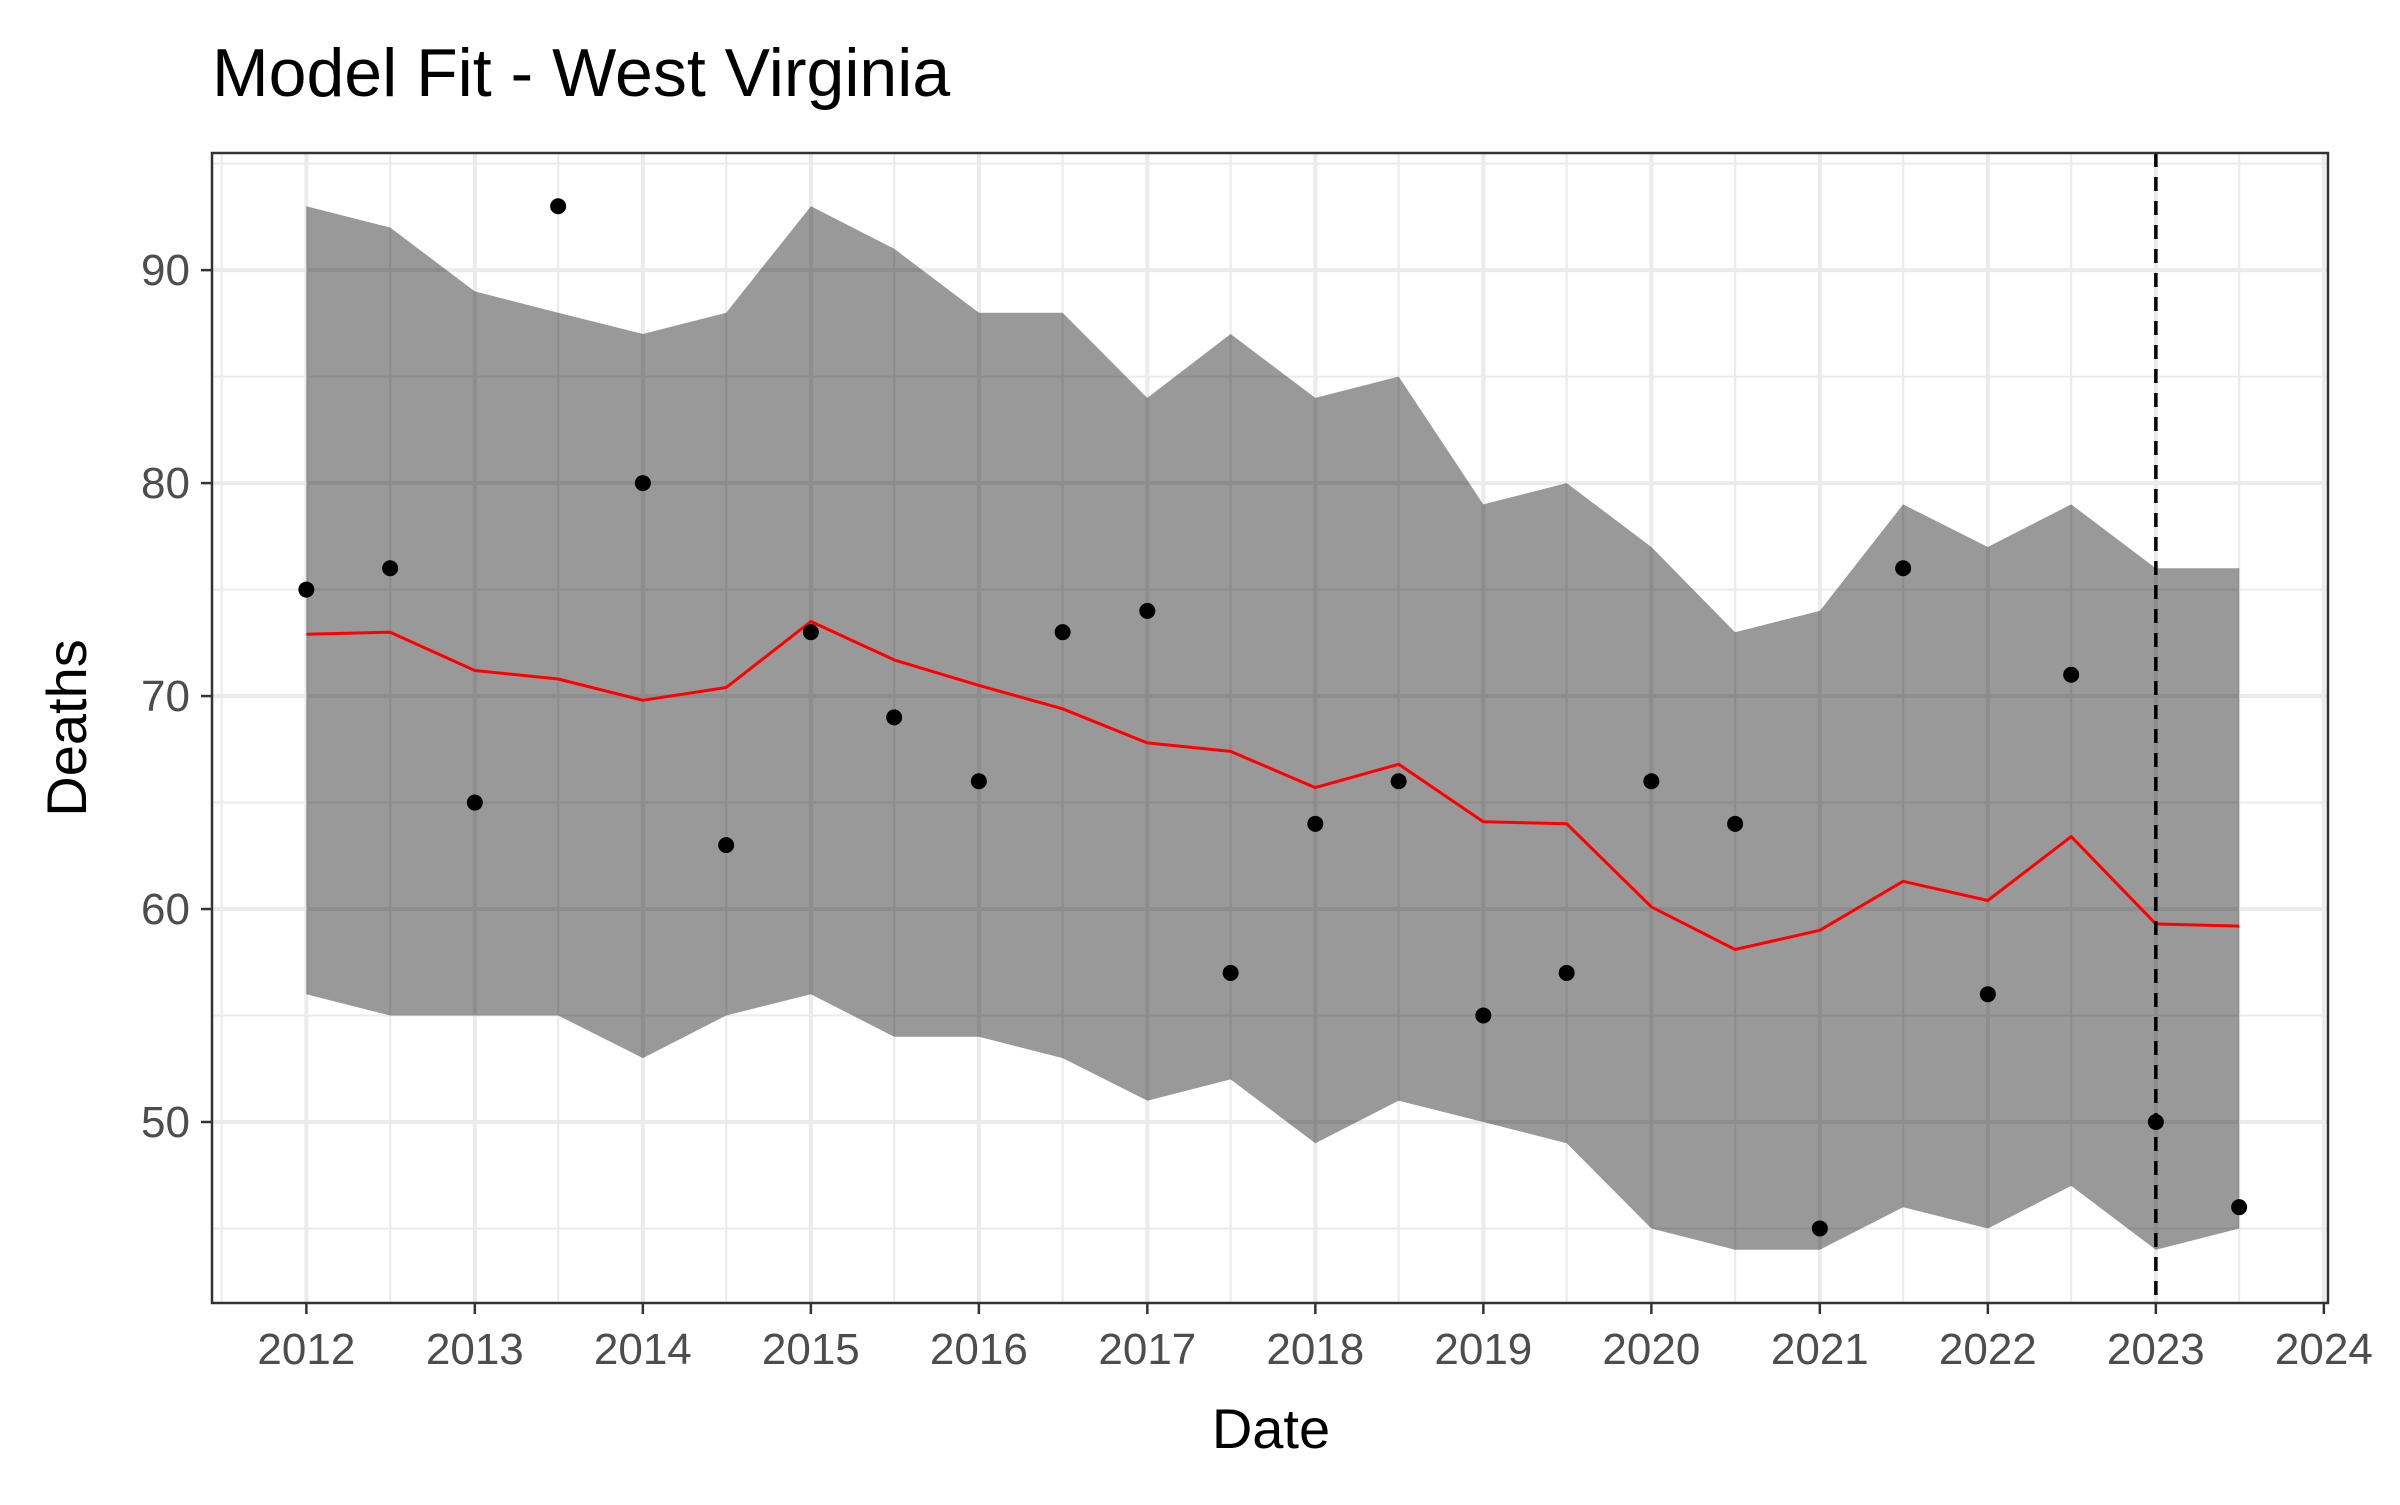 This screenshot has width=2400, height=1505. Describe the element at coordinates (1147, 1349) in the screenshot. I see `x-tick-label: 2017` at that location.